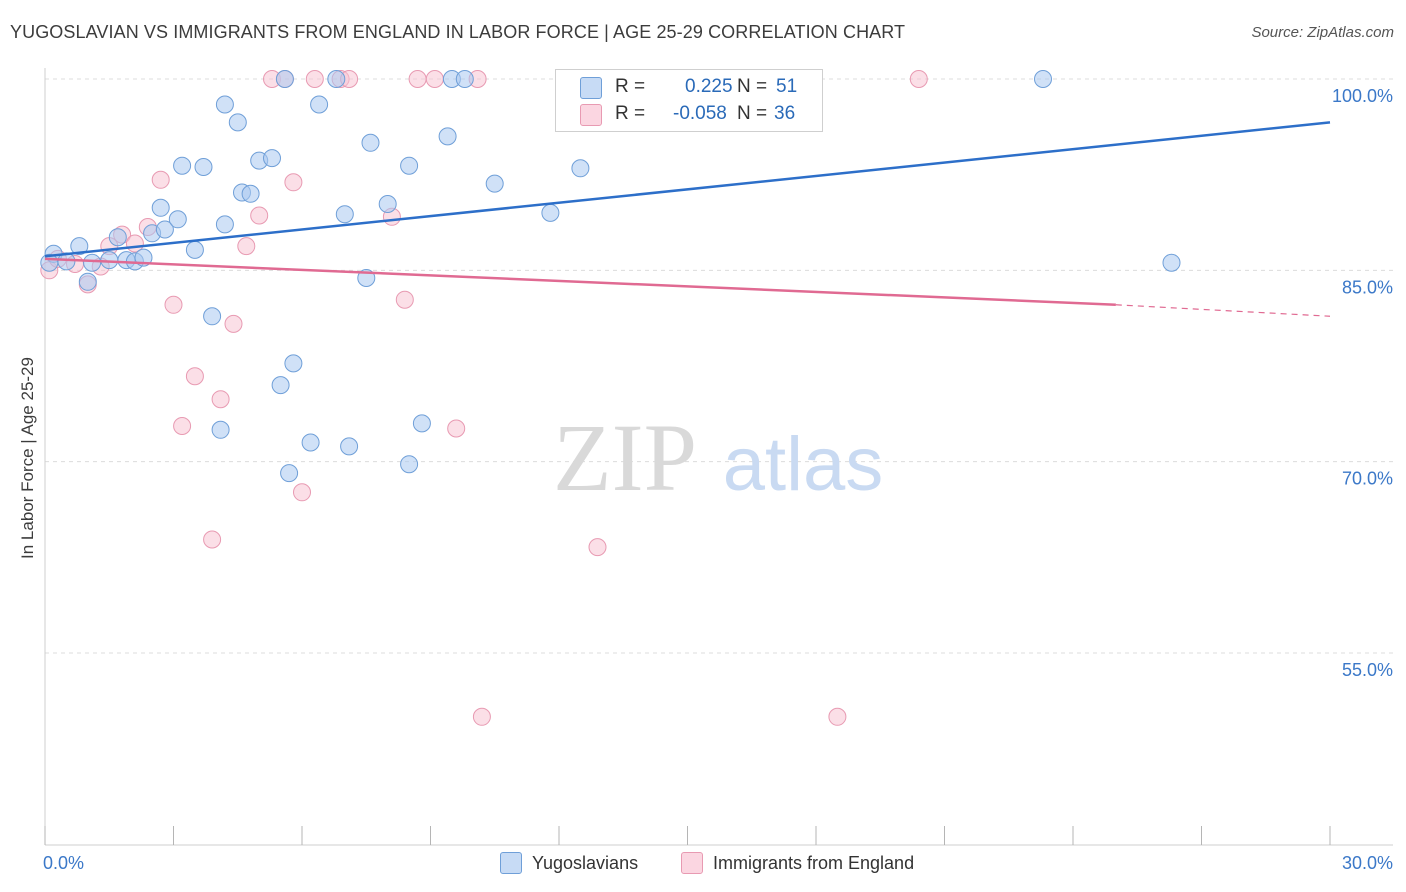 Image resolution: width=1406 pixels, height=892 pixels. I want to click on trend-line-england, so click(580, 282).